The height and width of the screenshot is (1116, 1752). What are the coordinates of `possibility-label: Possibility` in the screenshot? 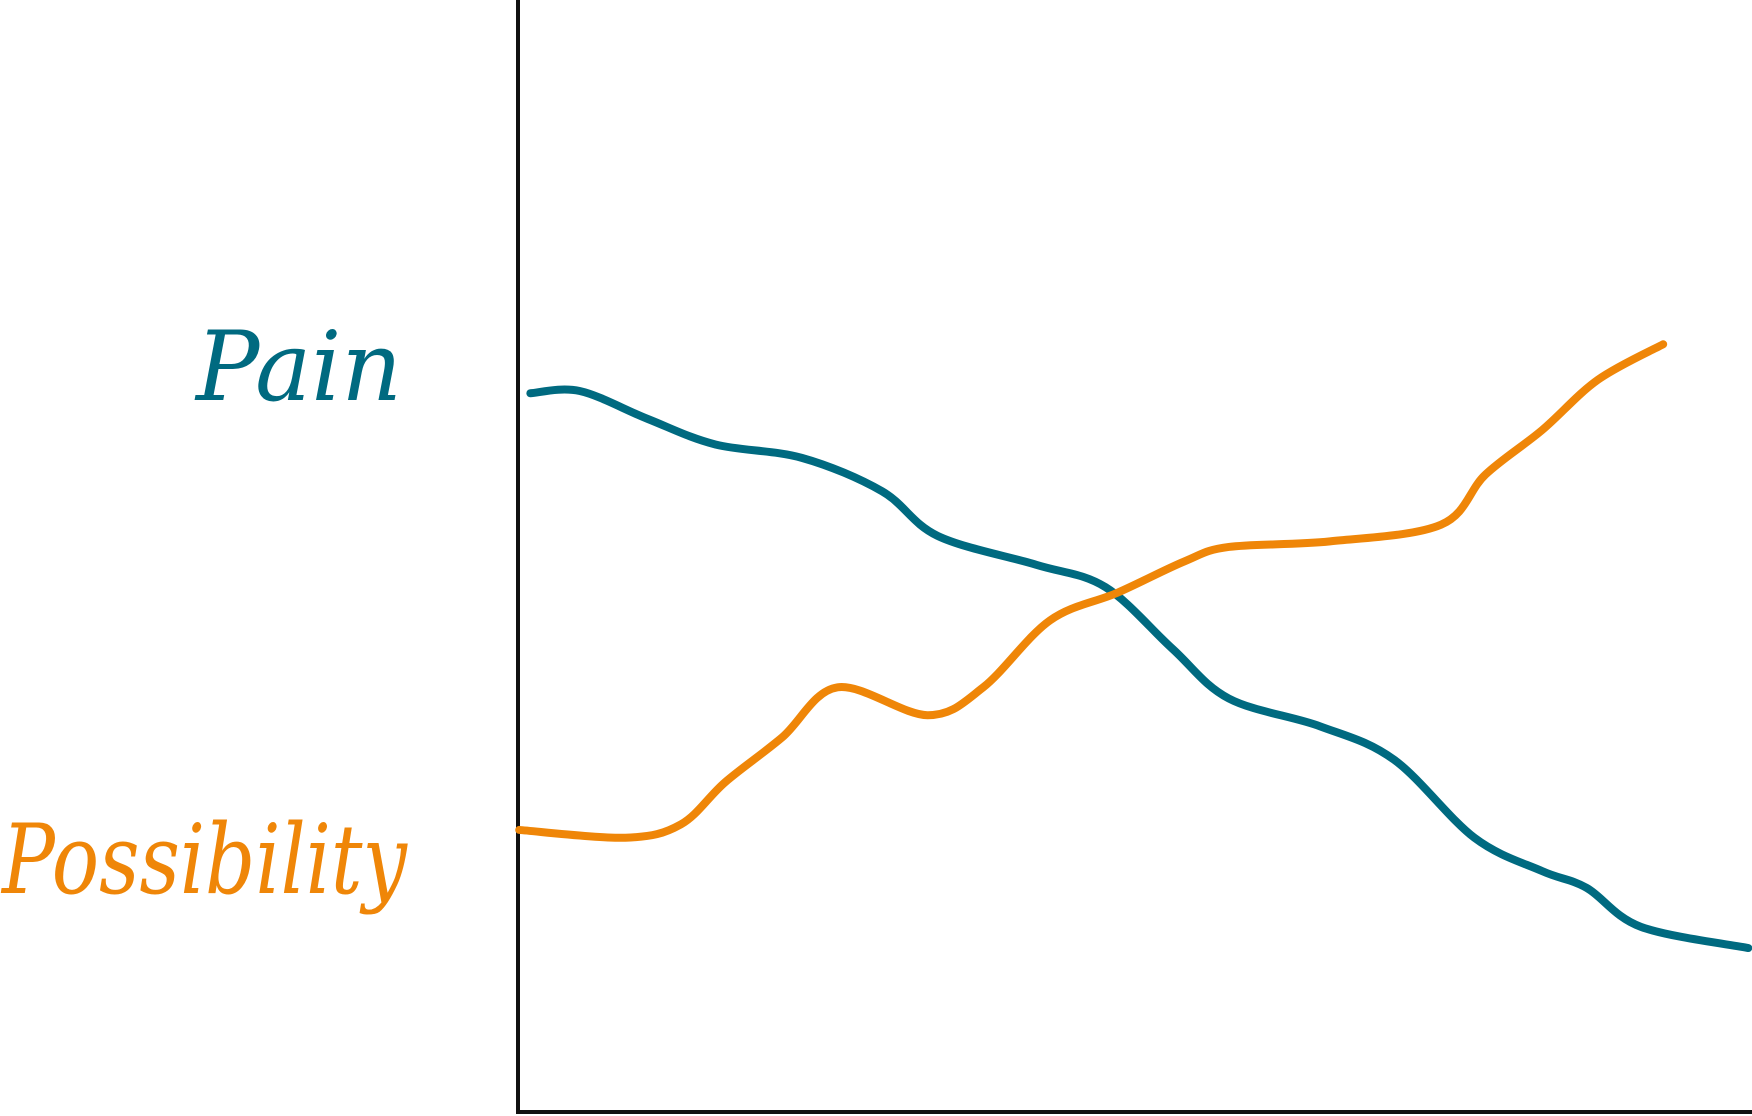 It's located at (204, 860).